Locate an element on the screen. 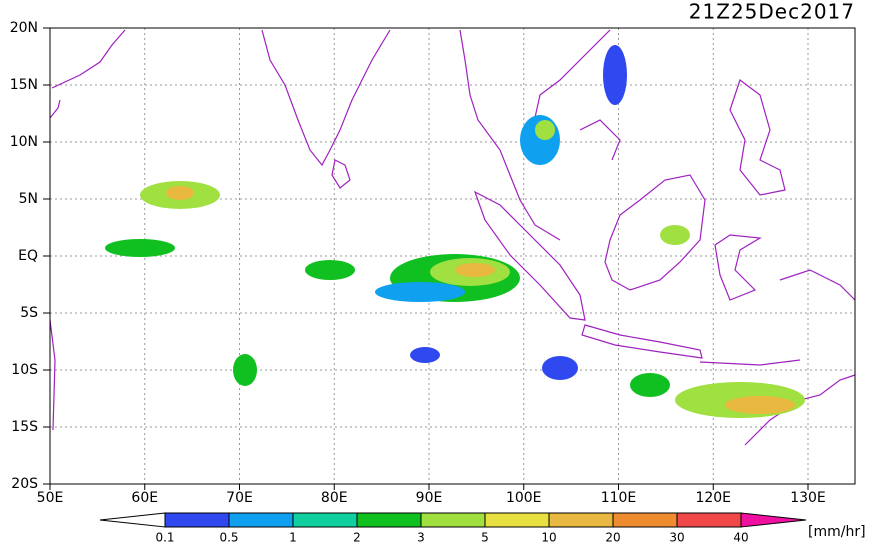 This screenshot has width=880, height=544. colorbar-label: 1 is located at coordinates (293, 537).